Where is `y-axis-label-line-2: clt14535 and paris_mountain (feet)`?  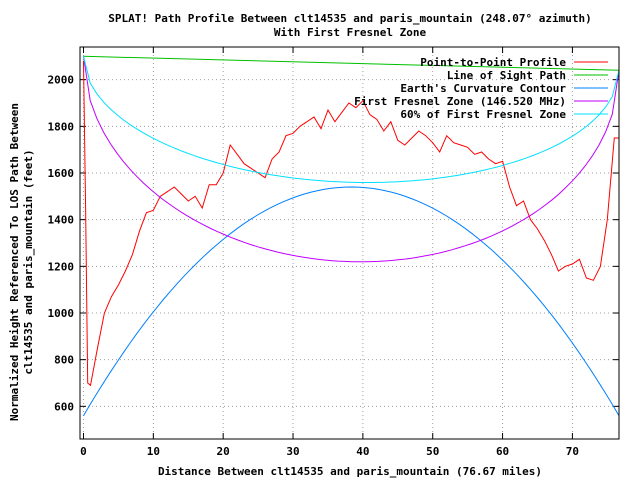
y-axis-label-line-2: clt14535 and paris_mountain (feet) is located at coordinates (28, 261).